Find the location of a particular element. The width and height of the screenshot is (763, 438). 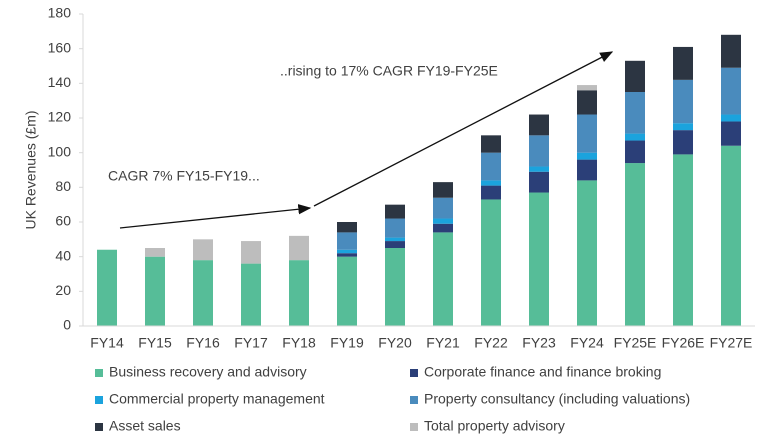

y-tick-label: 0 is located at coordinates (67, 325).